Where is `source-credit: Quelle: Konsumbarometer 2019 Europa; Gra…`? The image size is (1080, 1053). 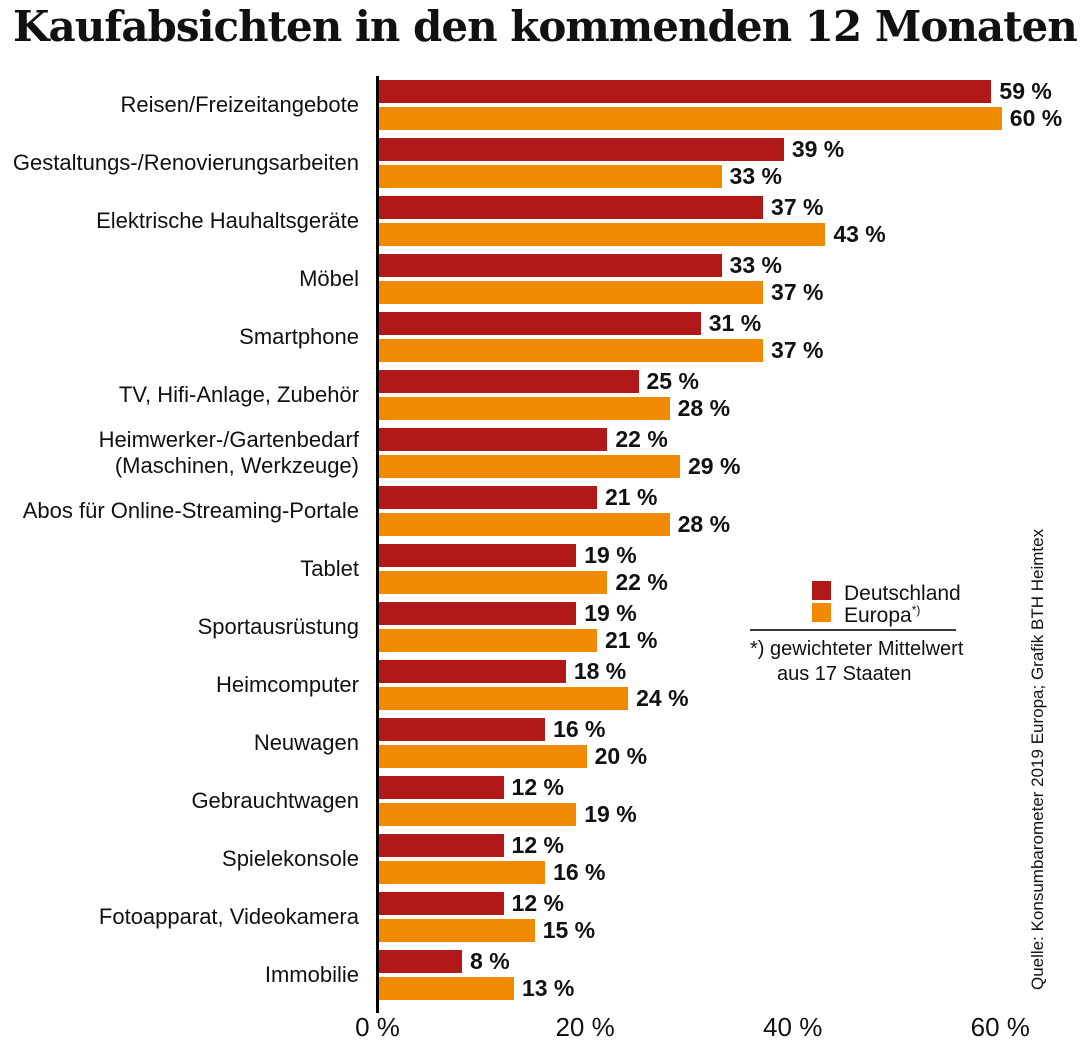
source-credit: Quelle: Konsumbarometer 2019 Europa; Gra… is located at coordinates (1037, 759).